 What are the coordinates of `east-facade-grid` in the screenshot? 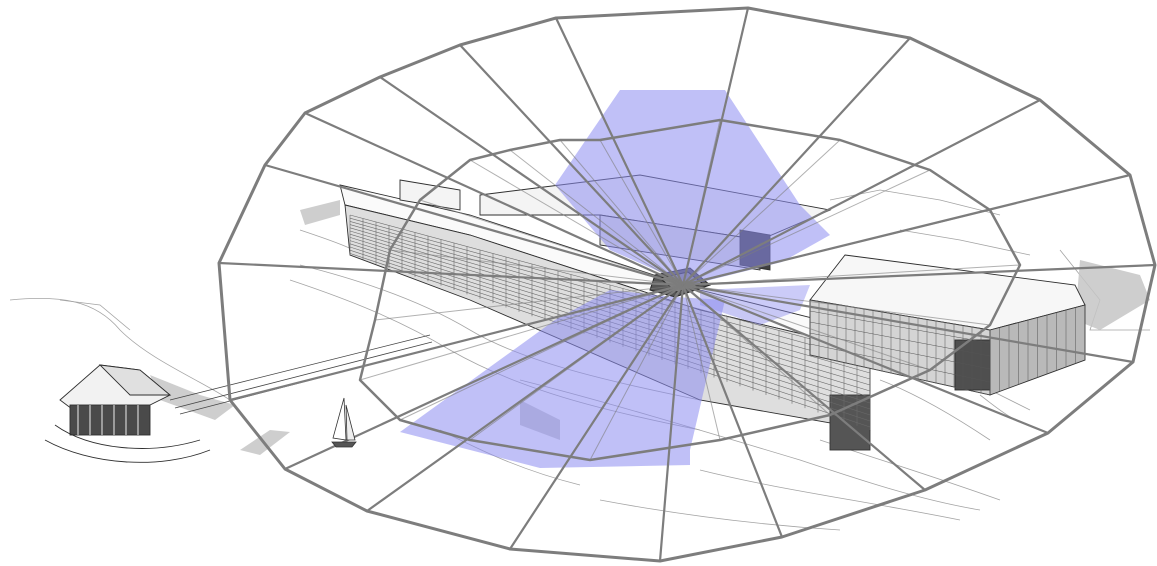 It's located at (947, 347).